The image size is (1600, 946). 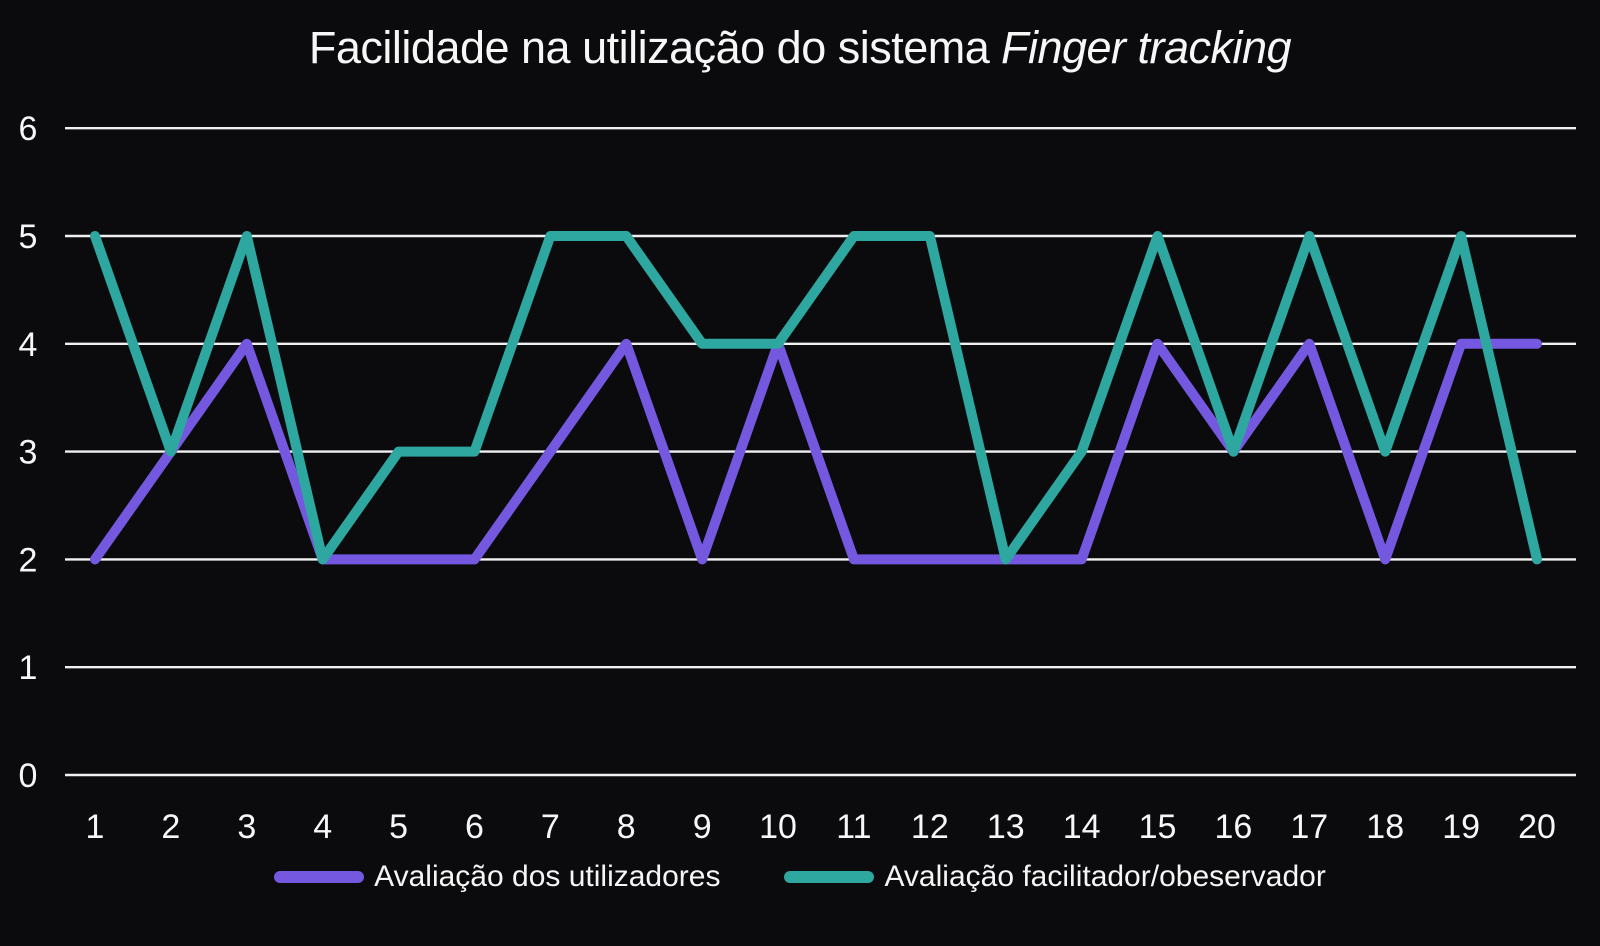 What do you see at coordinates (626, 827) in the screenshot?
I see `x-tick-label: 8` at bounding box center [626, 827].